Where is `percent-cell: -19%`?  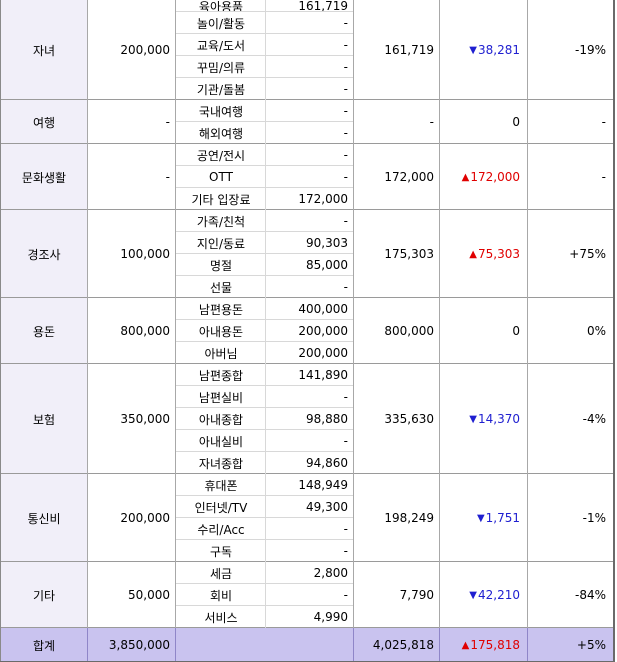
percent-cell: -19% is located at coordinates (571, 50).